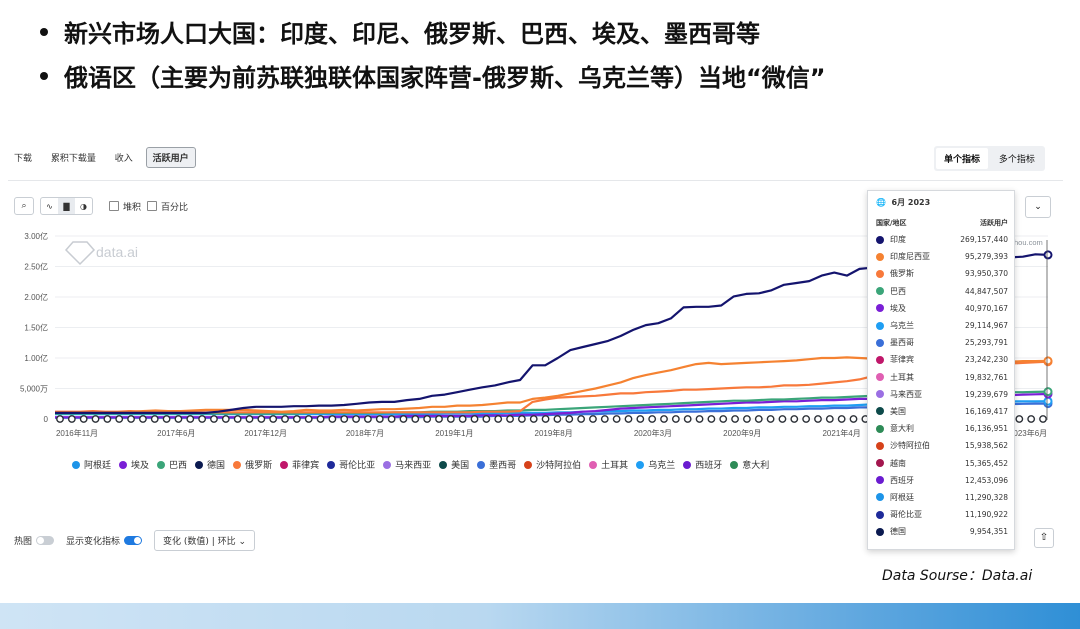 The image size is (1080, 629). What do you see at coordinates (941, 394) in the screenshot?
I see `tooltip-row: 马来西亚 19,239,679` at bounding box center [941, 394].